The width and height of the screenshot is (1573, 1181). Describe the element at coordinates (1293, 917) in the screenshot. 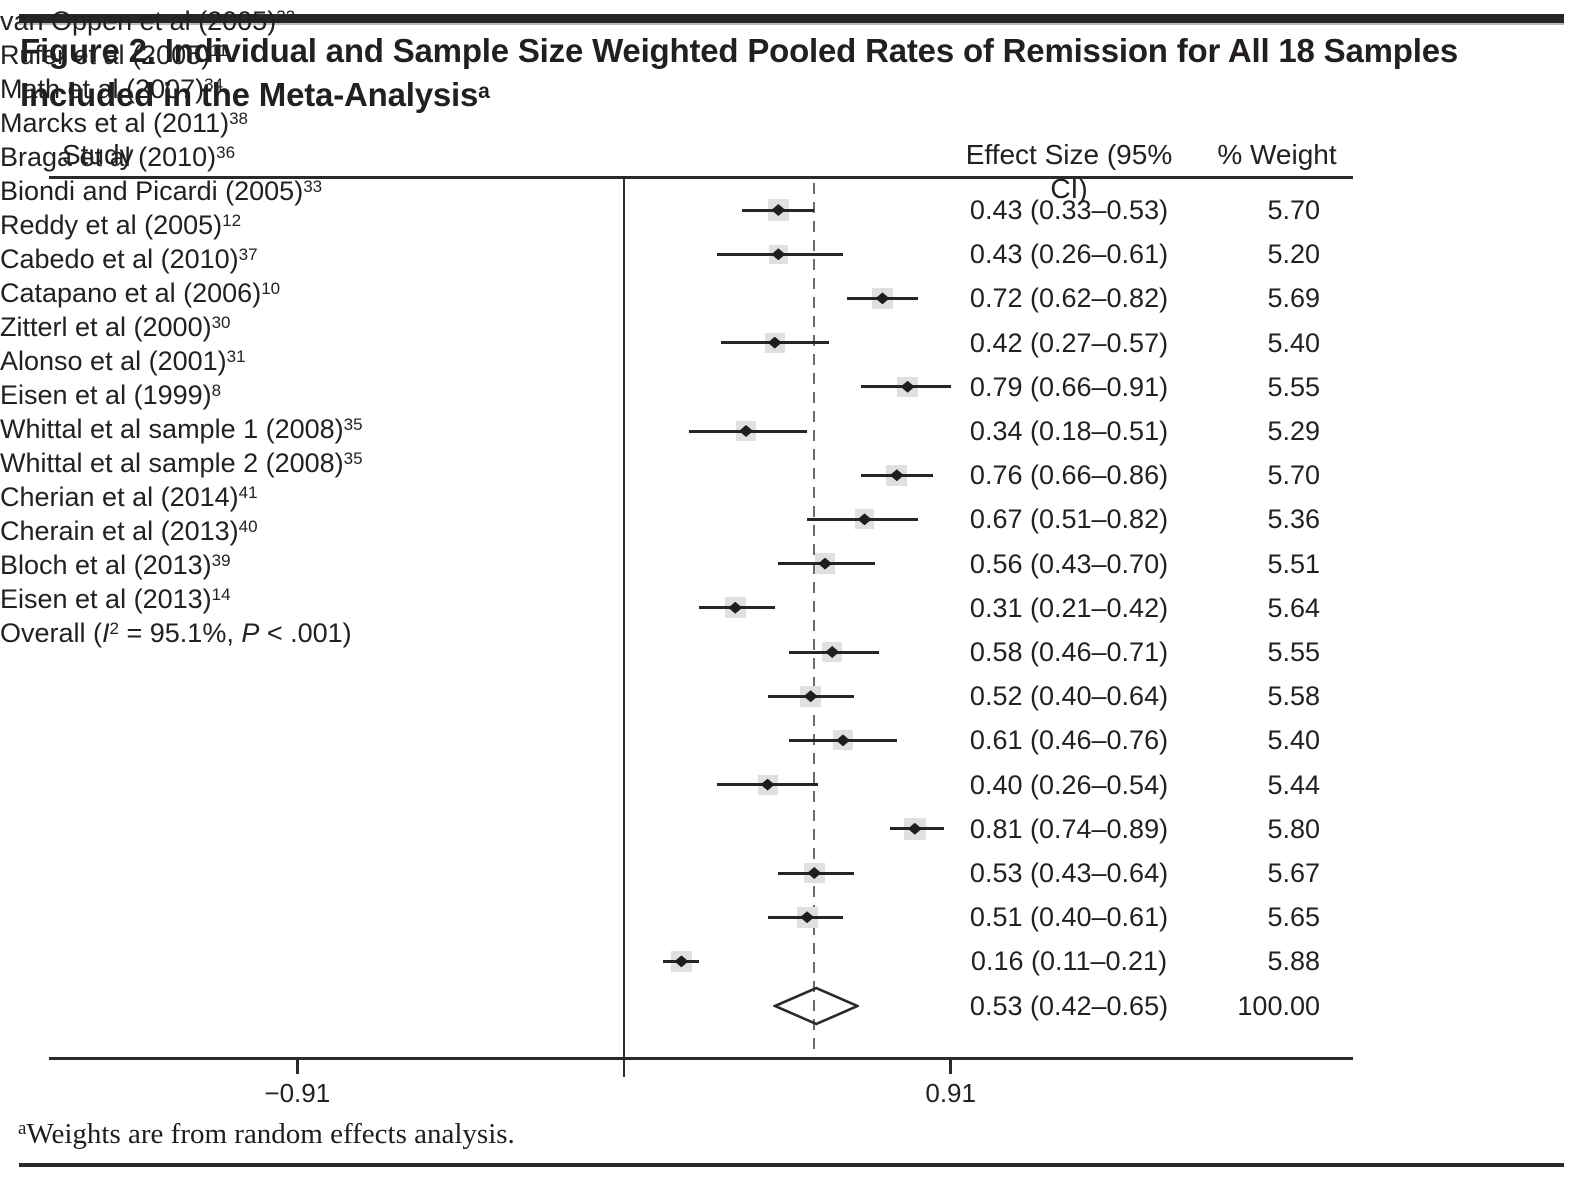

I see `weight-value: 5.65` at that location.